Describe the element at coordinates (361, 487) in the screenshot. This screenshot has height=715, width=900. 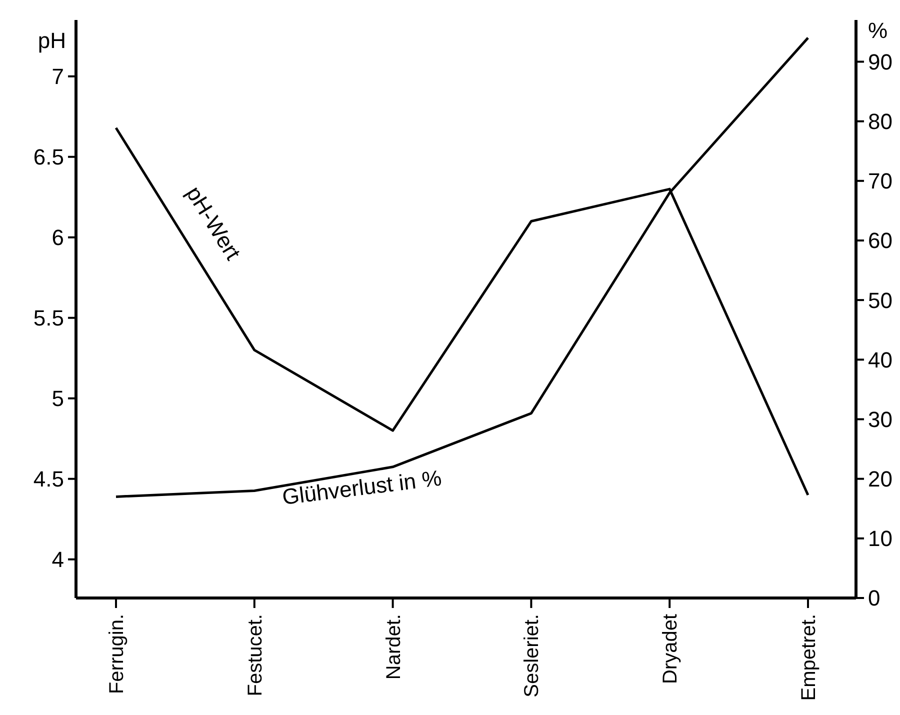
I see `text: Glühverlust in %` at that location.